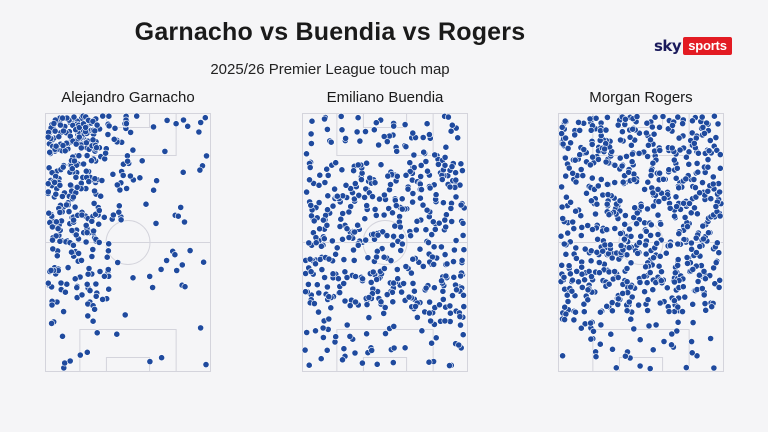  What do you see at coordinates (385, 120) in the screenshot?
I see `six-yard-box-top` at bounding box center [385, 120].